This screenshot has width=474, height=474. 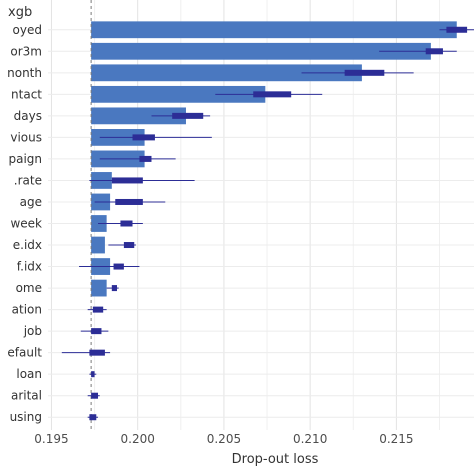 I want to click on chart-title: xgb, so click(x=20, y=12).